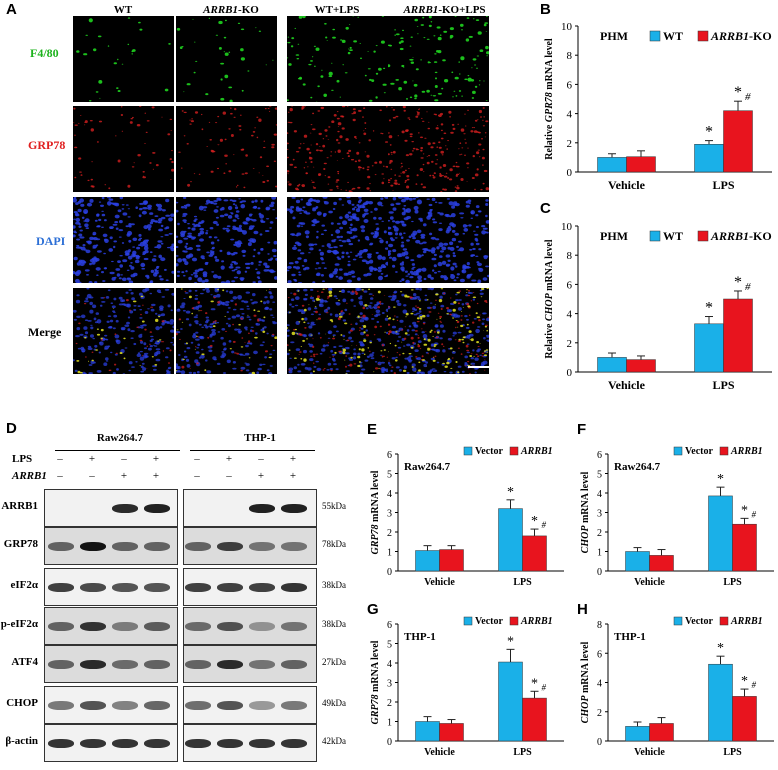 The width and height of the screenshot is (778, 770). Describe the element at coordinates (92, 459) in the screenshot. I see `lps-sign-2: +` at that location.